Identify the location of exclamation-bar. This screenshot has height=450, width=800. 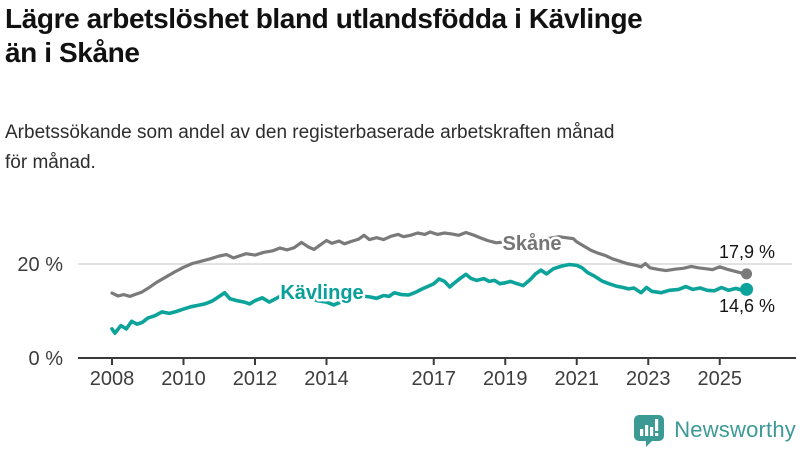
(657, 425).